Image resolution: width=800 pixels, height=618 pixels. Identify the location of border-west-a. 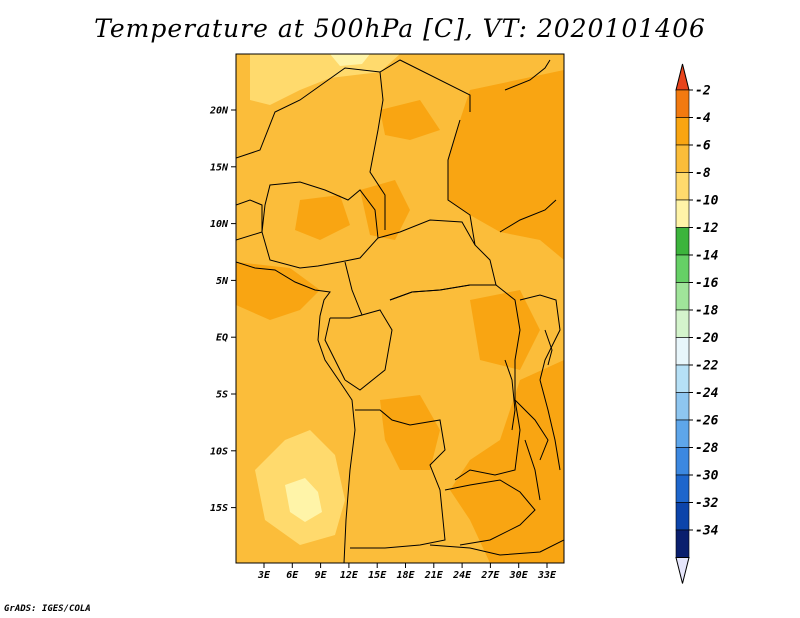
(249, 220).